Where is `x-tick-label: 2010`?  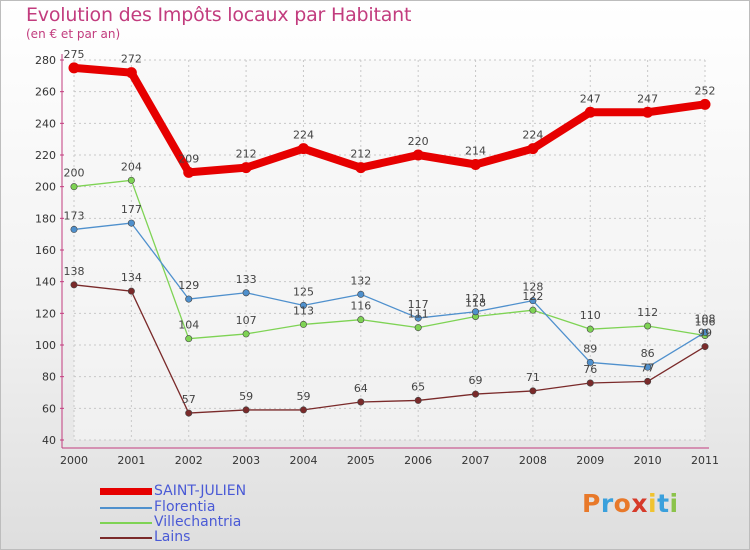
x-tick-label: 2010 is located at coordinates (648, 460).